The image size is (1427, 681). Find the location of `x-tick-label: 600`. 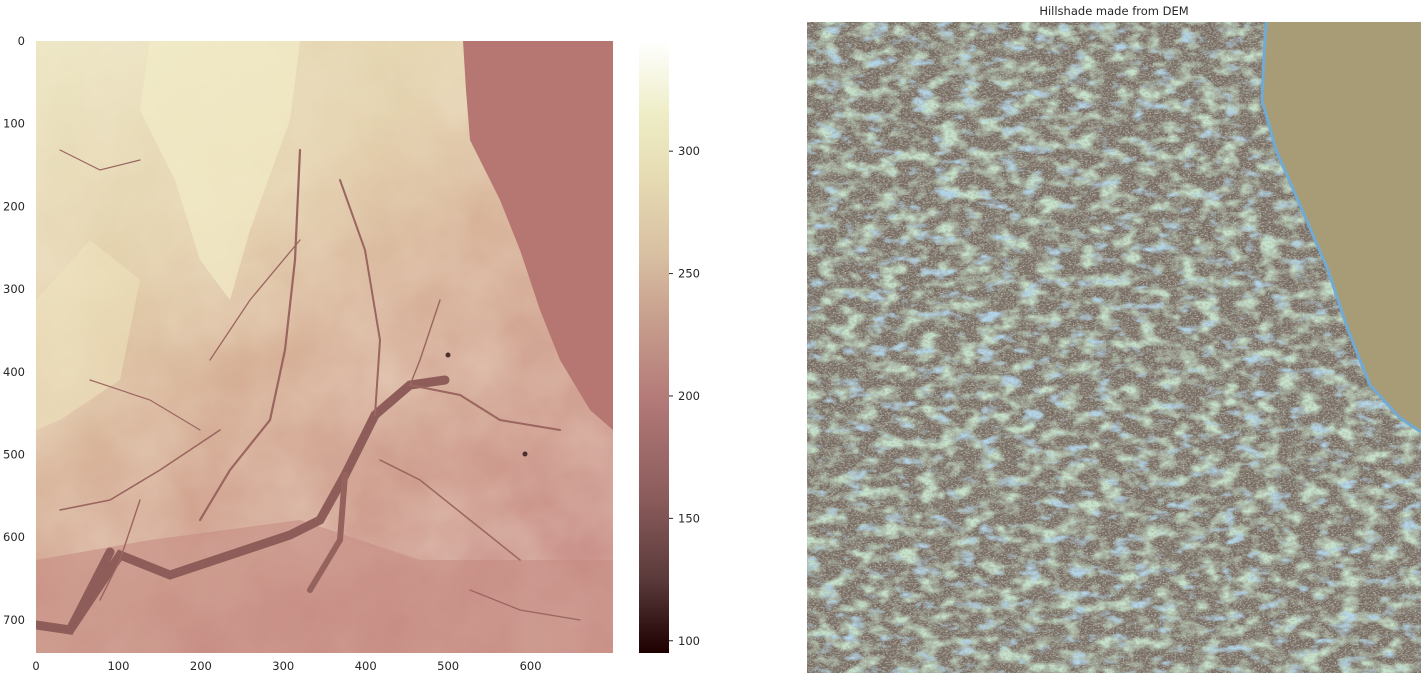

x-tick-label: 600 is located at coordinates (531, 666).